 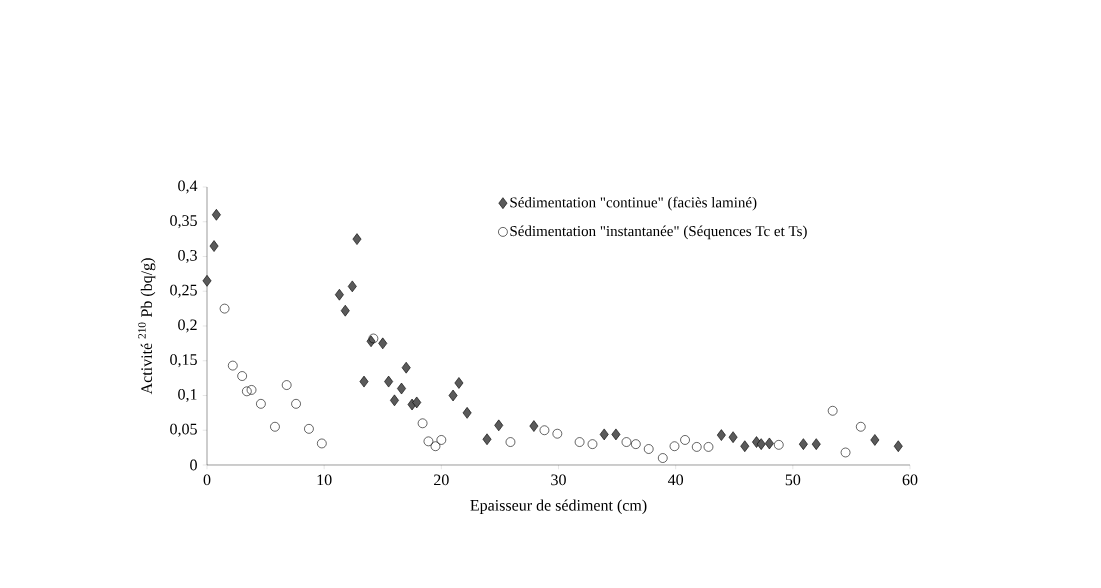 What do you see at coordinates (558, 506) in the screenshot?
I see `x-axis-title: Epaisseur de sédiment (cm)` at bounding box center [558, 506].